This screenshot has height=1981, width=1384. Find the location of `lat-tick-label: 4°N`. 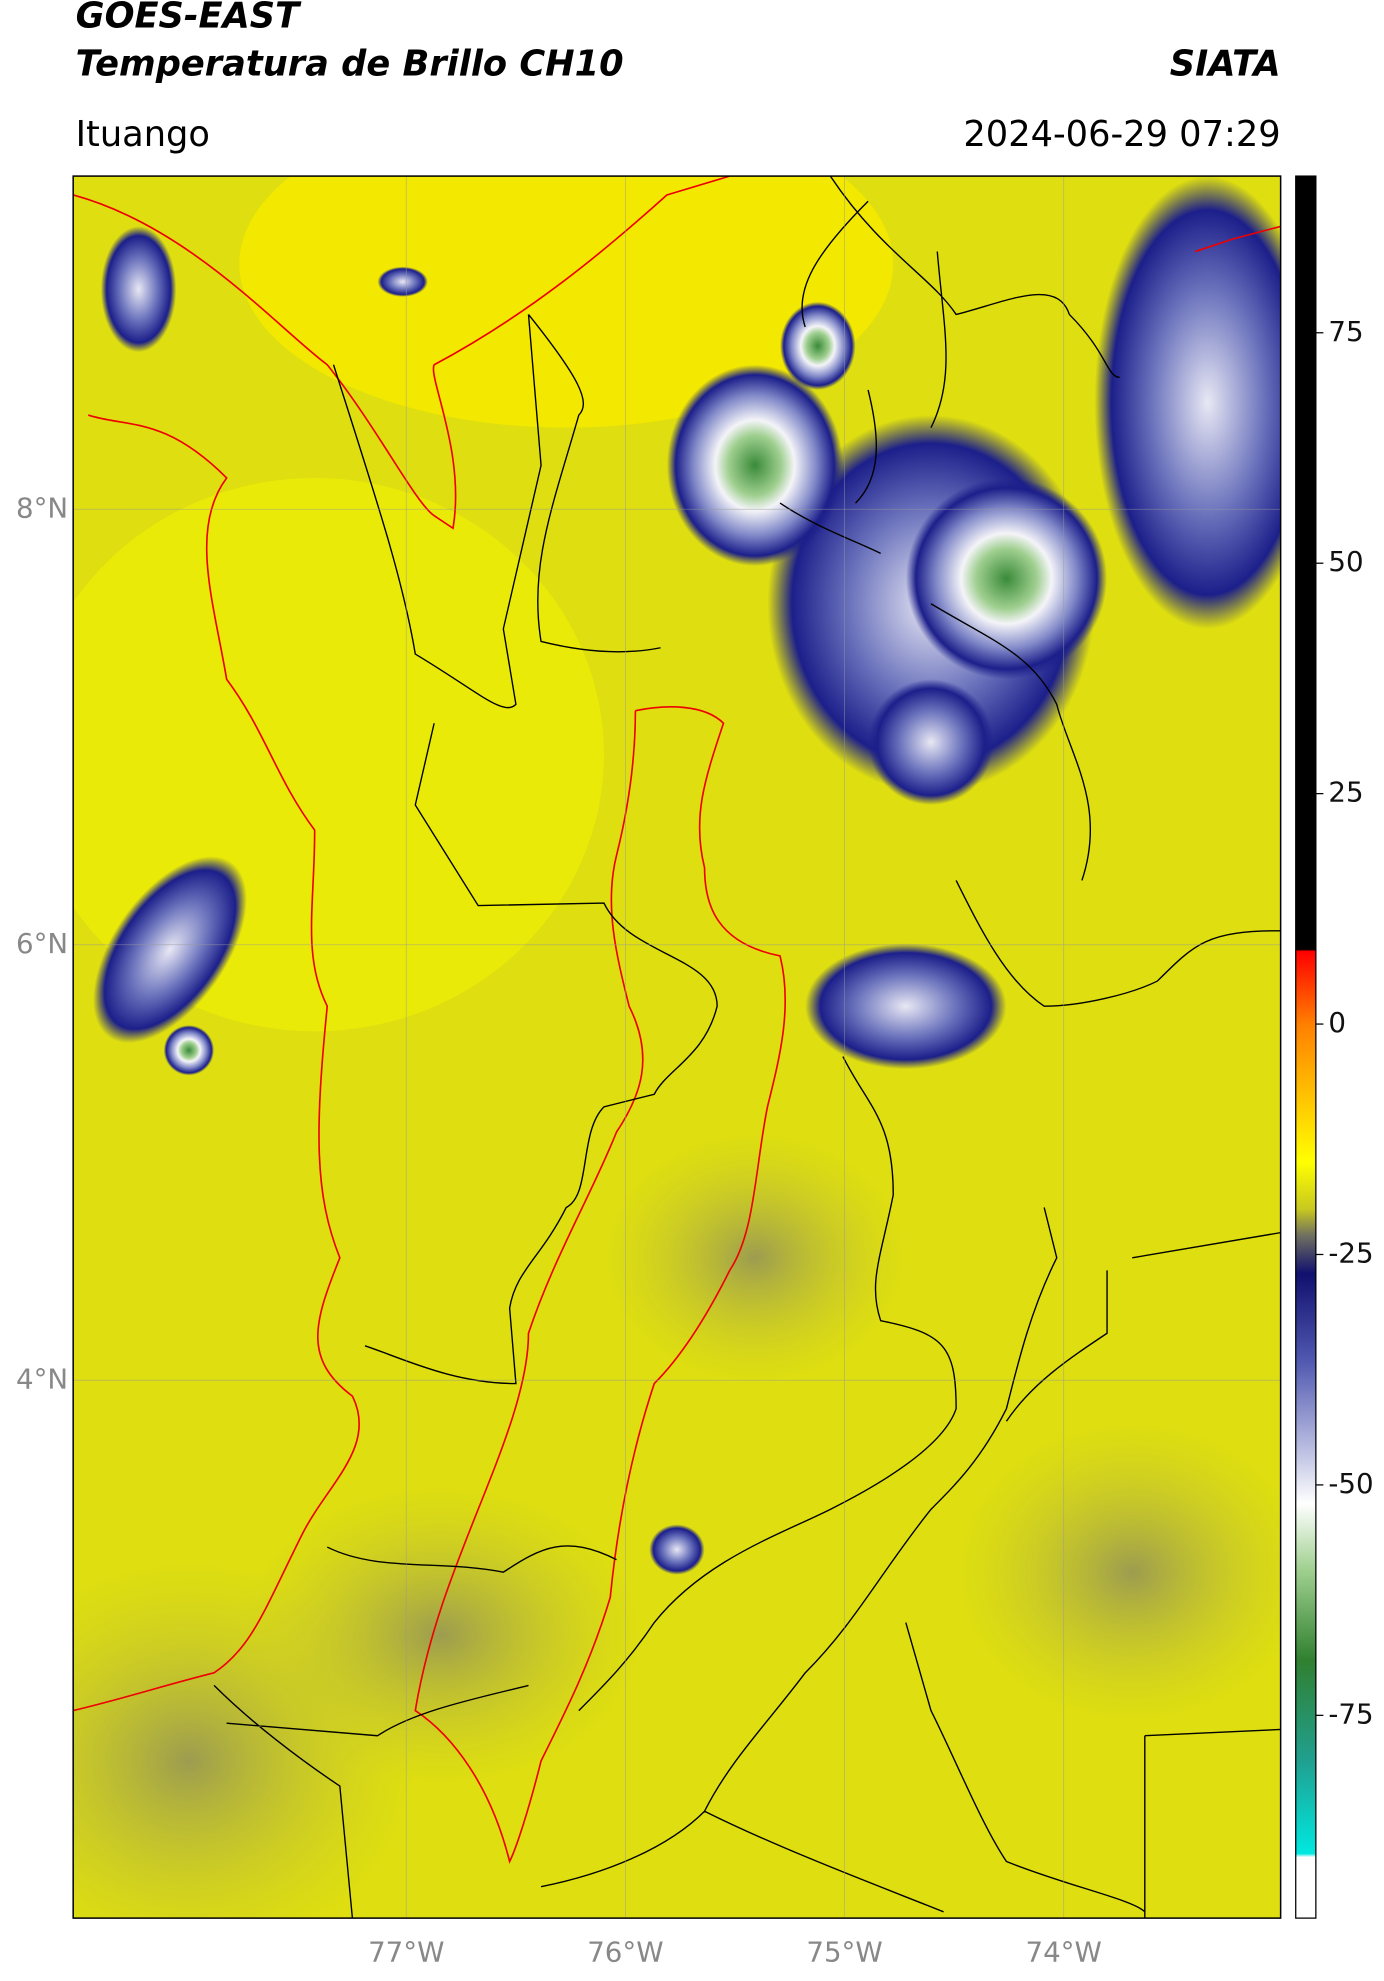

lat-tick-label: 4°N is located at coordinates (42, 1378).